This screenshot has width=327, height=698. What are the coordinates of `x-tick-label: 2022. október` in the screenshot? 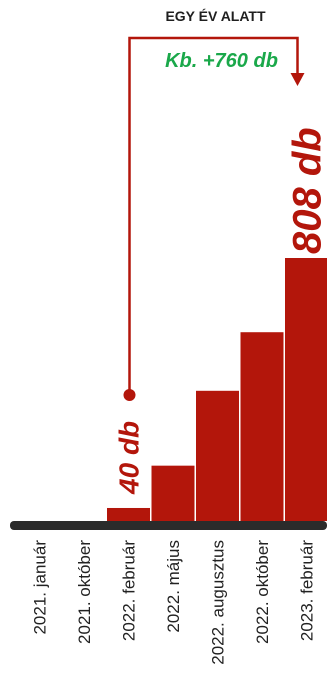 It's located at (262, 592).